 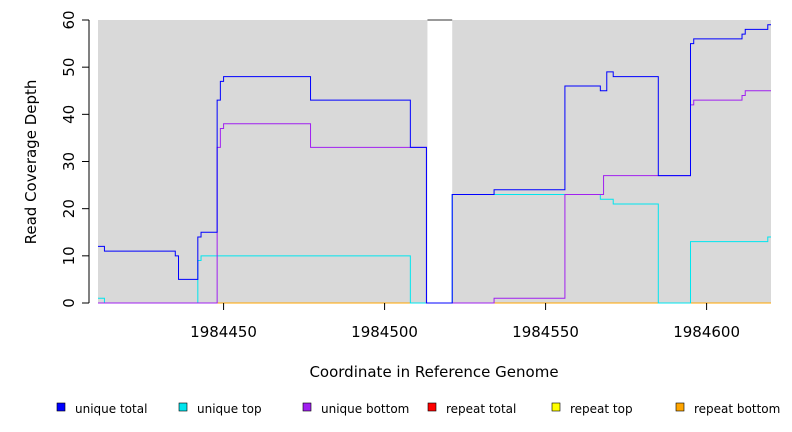 What do you see at coordinates (69, 114) in the screenshot?
I see `y-tick-label: 40` at bounding box center [69, 114].